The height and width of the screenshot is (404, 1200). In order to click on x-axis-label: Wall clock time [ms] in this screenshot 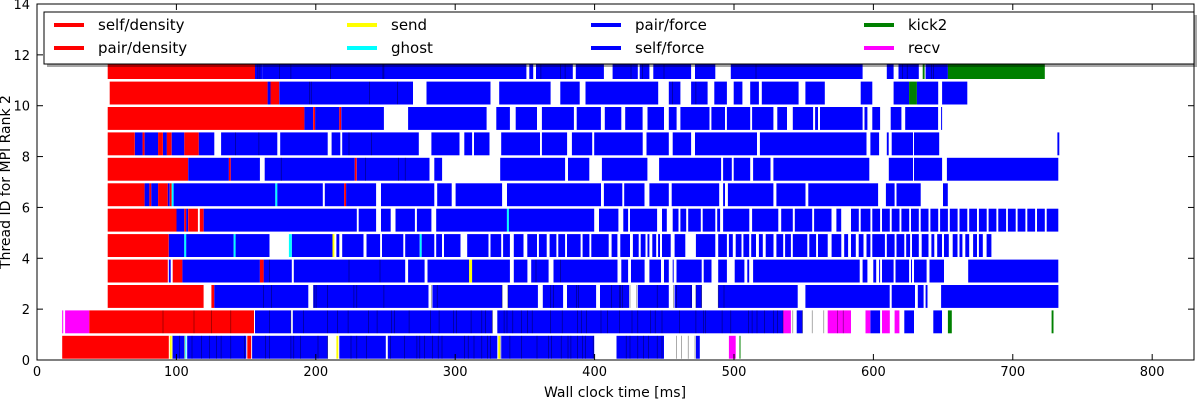, I will do `click(615, 392)`.